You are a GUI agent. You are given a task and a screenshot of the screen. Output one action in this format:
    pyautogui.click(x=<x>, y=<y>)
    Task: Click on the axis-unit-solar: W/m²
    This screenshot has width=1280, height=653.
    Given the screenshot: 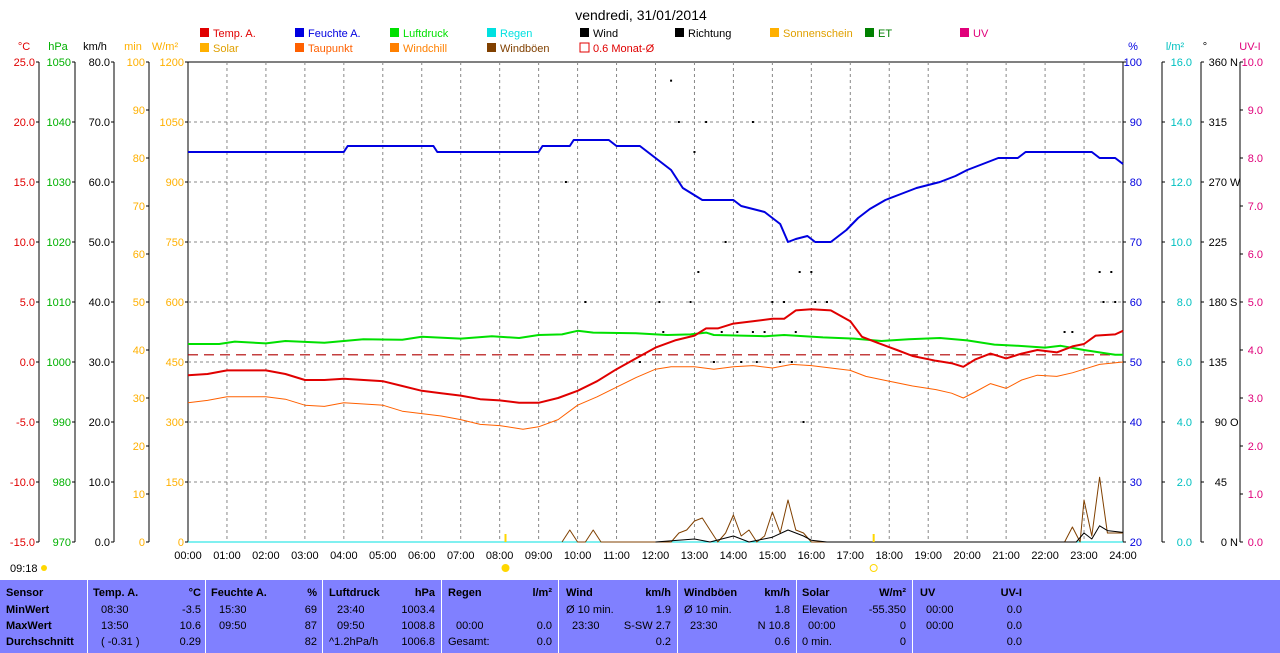 What is the action you would take?
    pyautogui.click(x=165, y=47)
    